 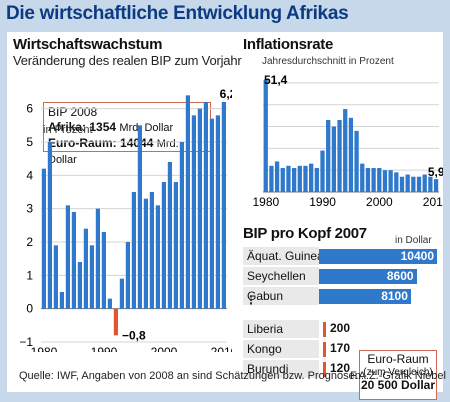 What do you see at coordinates (134, 335) in the screenshot?
I see `growth-annotation: −0,8` at bounding box center [134, 335].